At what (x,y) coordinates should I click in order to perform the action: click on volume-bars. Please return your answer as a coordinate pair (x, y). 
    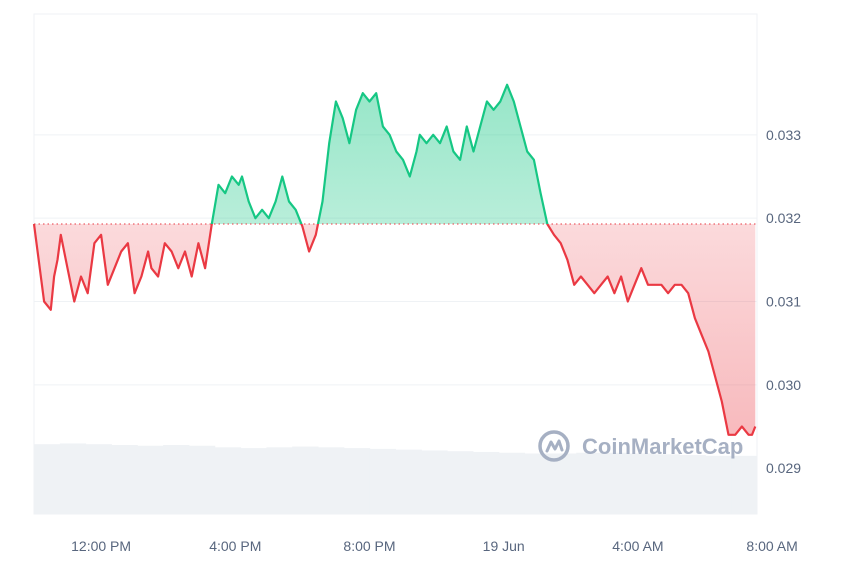
    Looking at the image, I should click on (396, 478).